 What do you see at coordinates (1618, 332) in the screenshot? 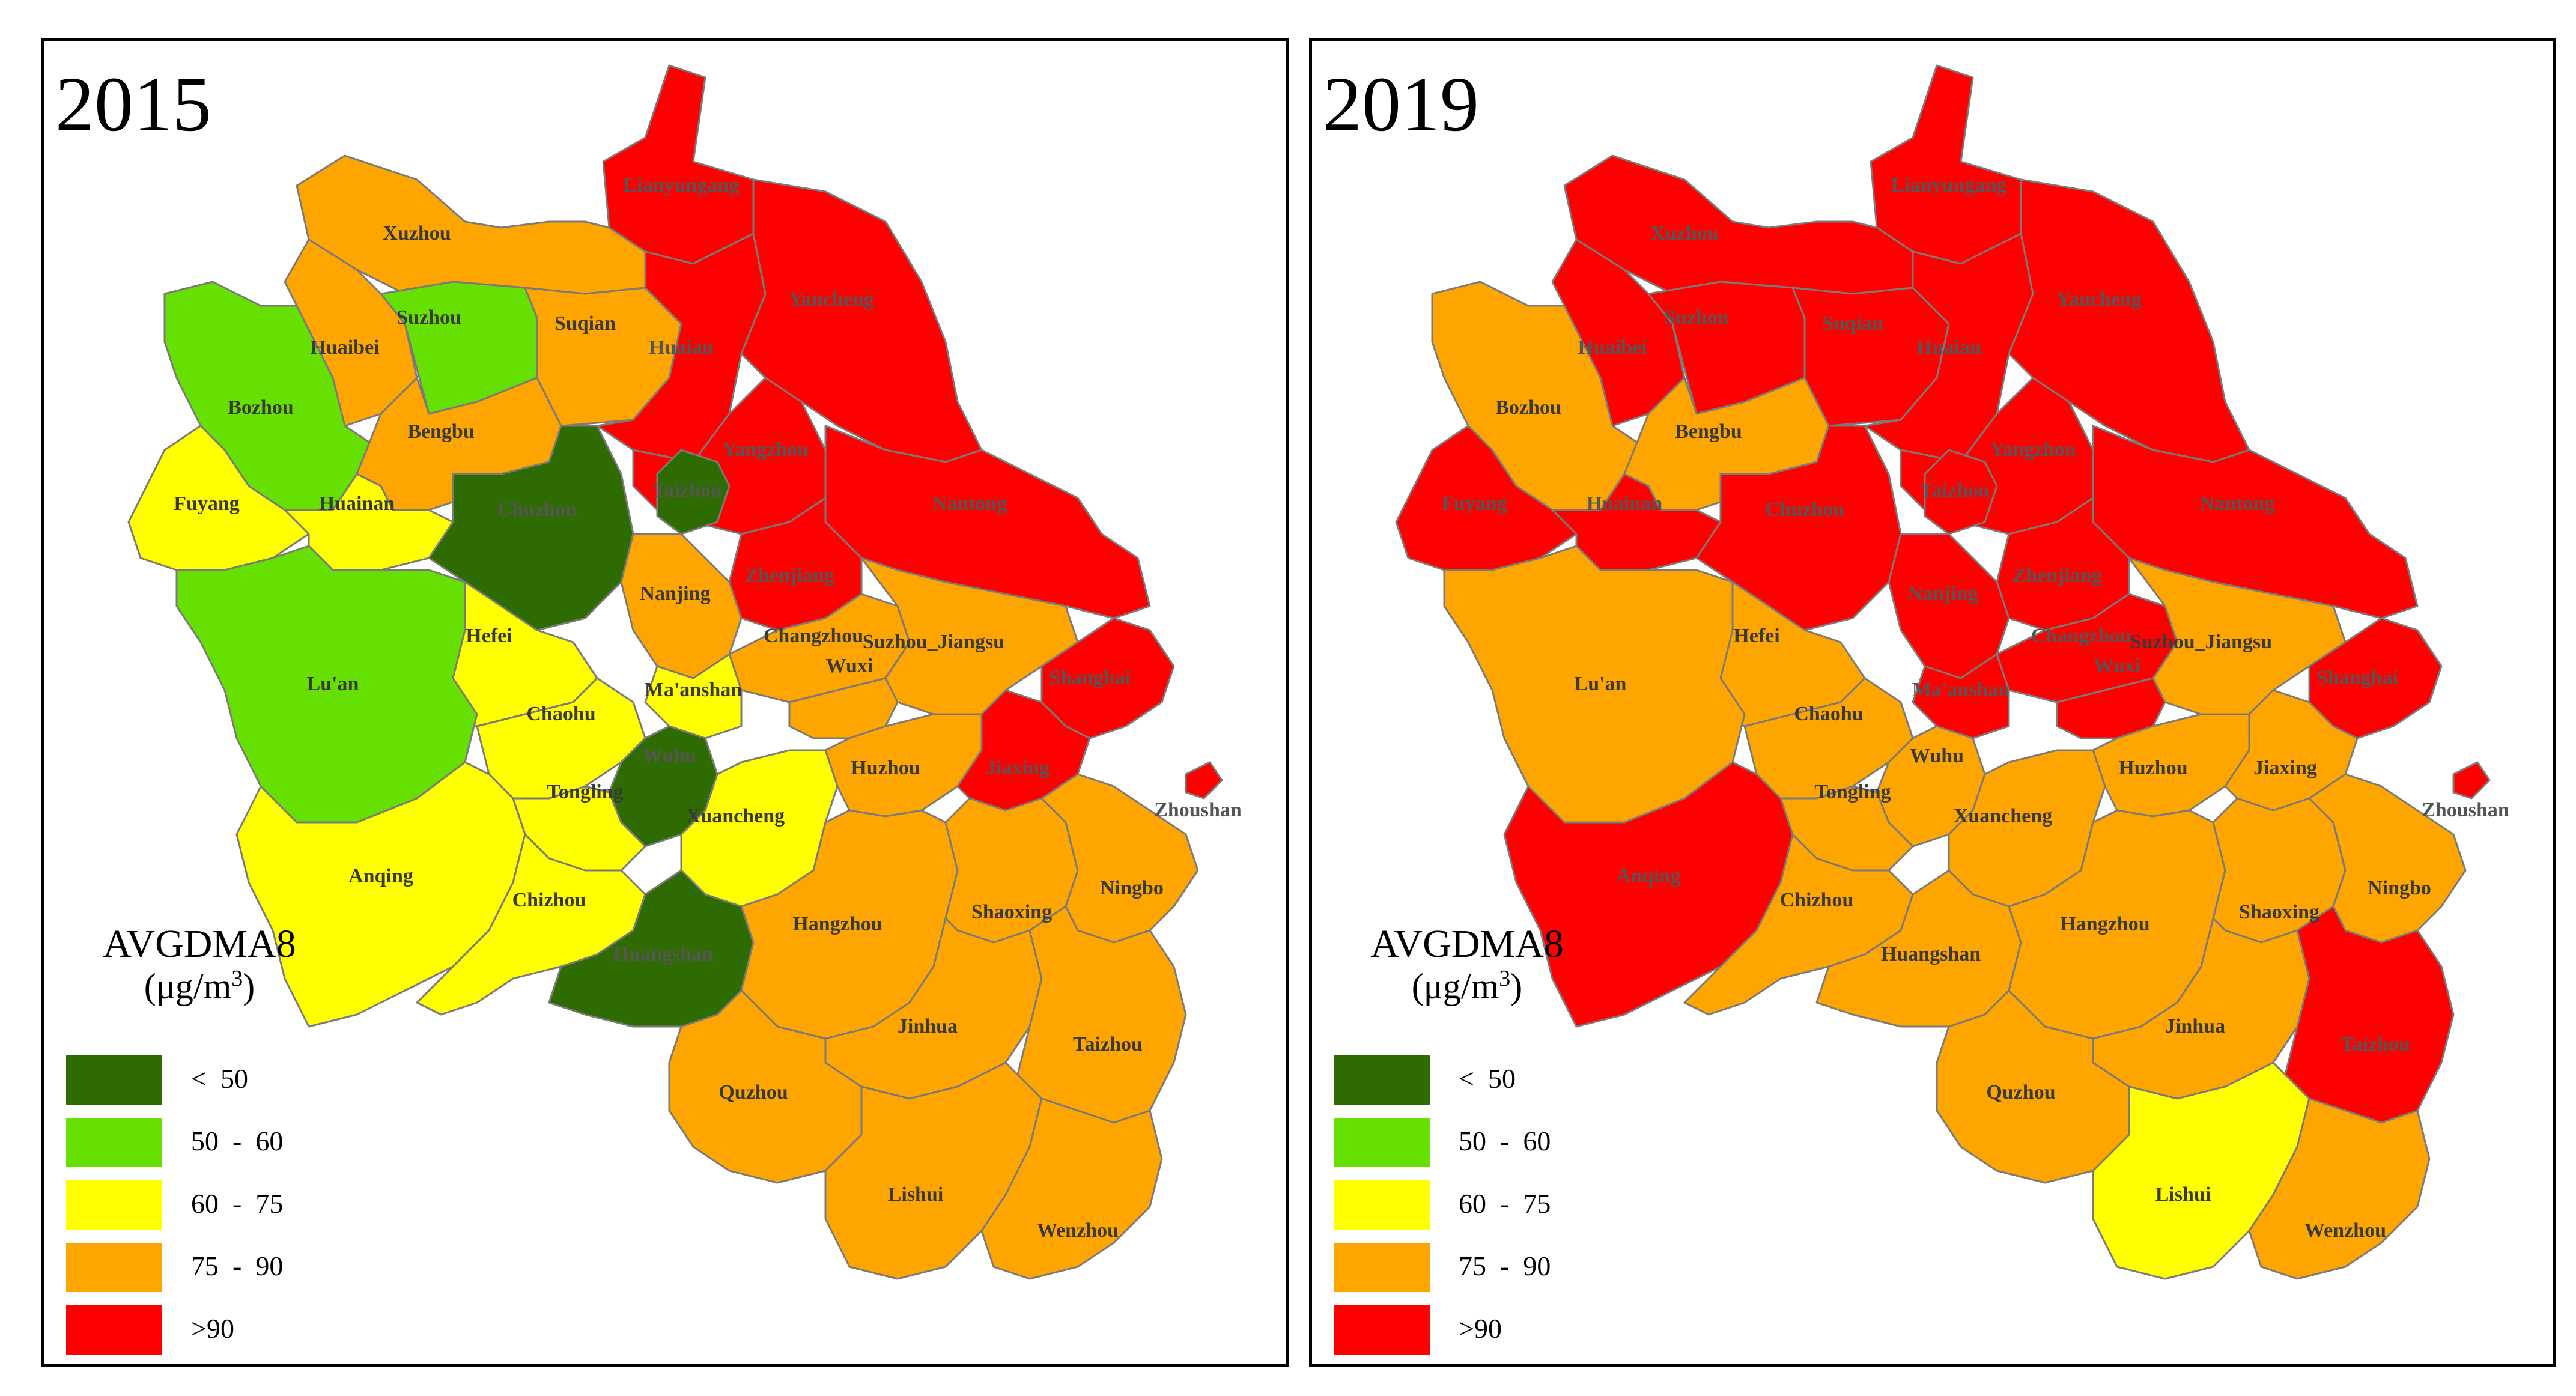
I see `region-huaibei` at bounding box center [1618, 332].